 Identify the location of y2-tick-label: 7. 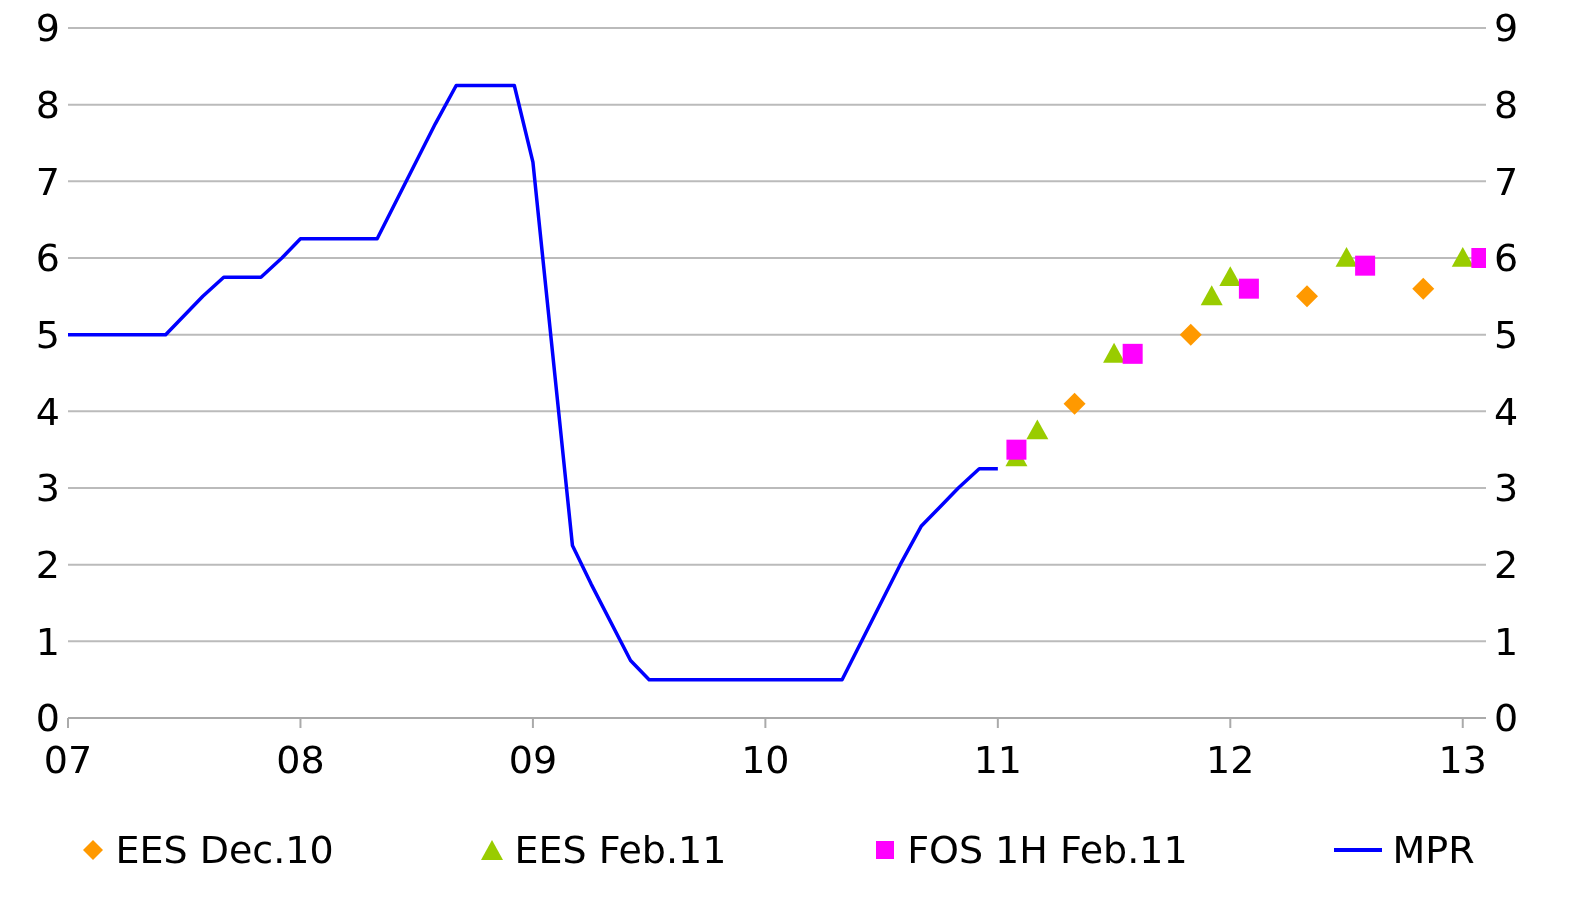
(1506, 181).